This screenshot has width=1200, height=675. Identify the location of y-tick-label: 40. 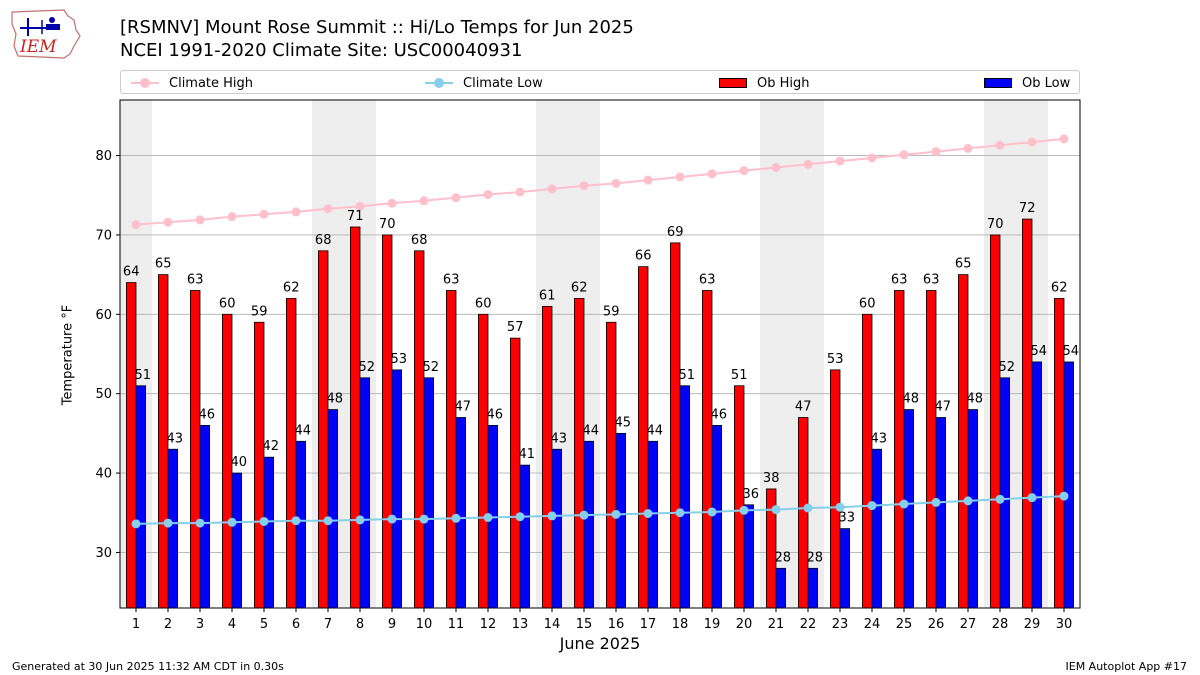
(103, 474).